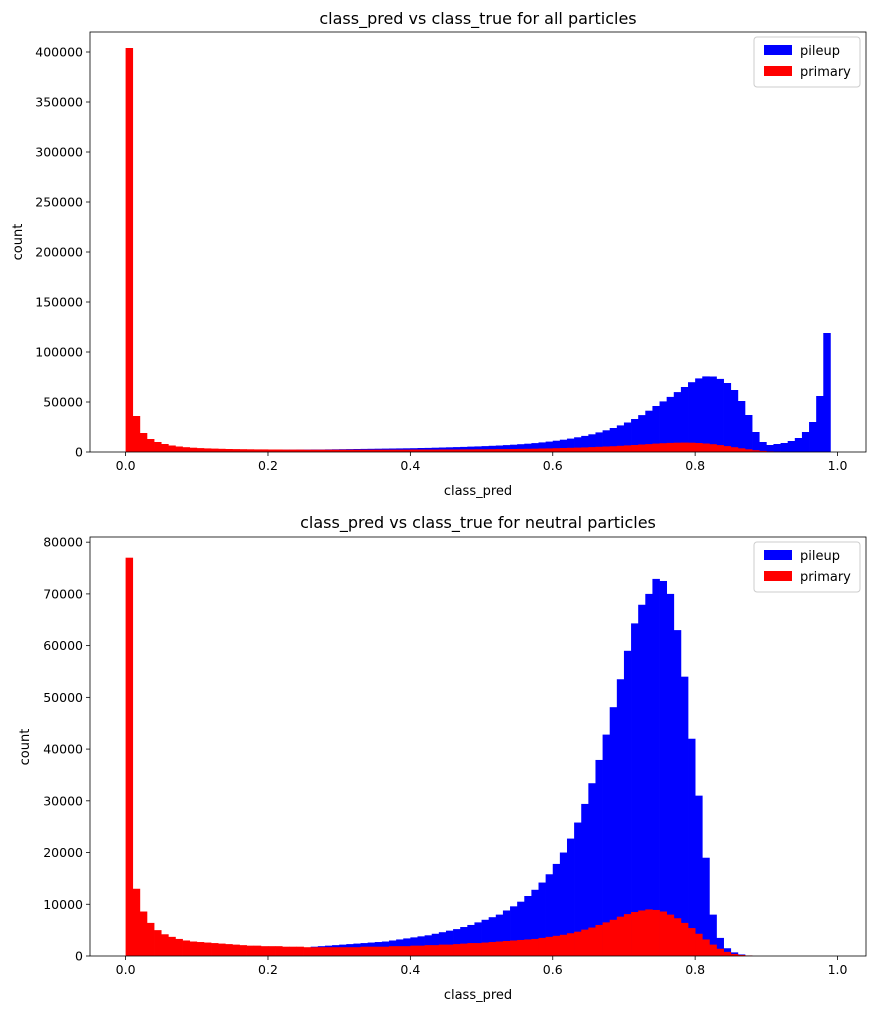 The image size is (876, 1009). What do you see at coordinates (126, 465) in the screenshot?
I see `x-tick-label: 0.0` at bounding box center [126, 465].